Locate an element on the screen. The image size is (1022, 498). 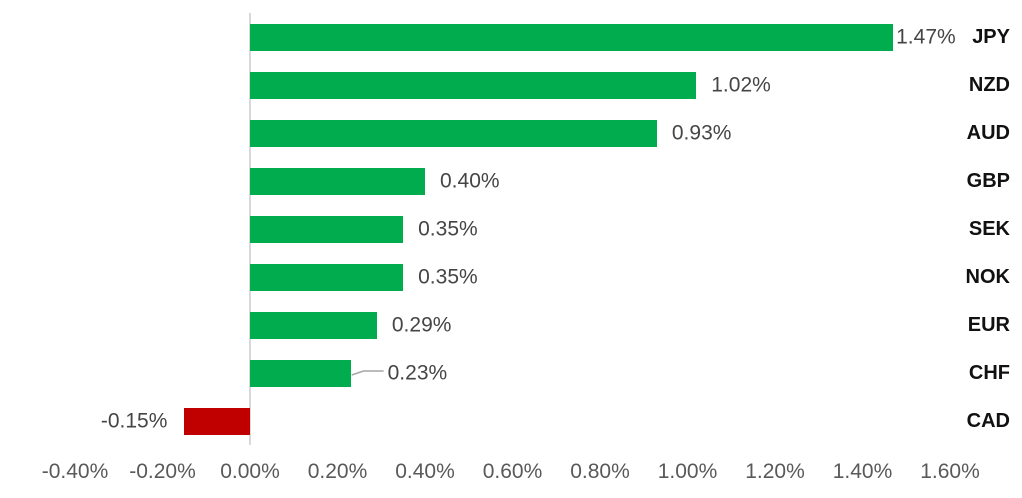
value-label-chf: 0.23% is located at coordinates (417, 373).